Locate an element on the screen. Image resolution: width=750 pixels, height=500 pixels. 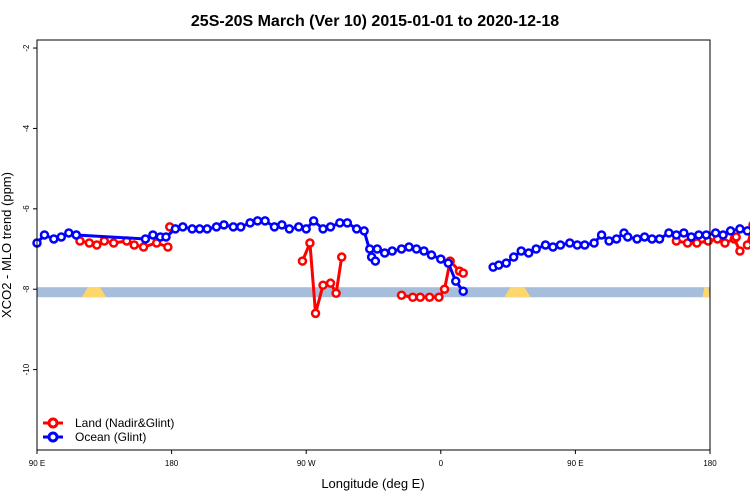
ocean-strip is located at coordinates (373, 292).